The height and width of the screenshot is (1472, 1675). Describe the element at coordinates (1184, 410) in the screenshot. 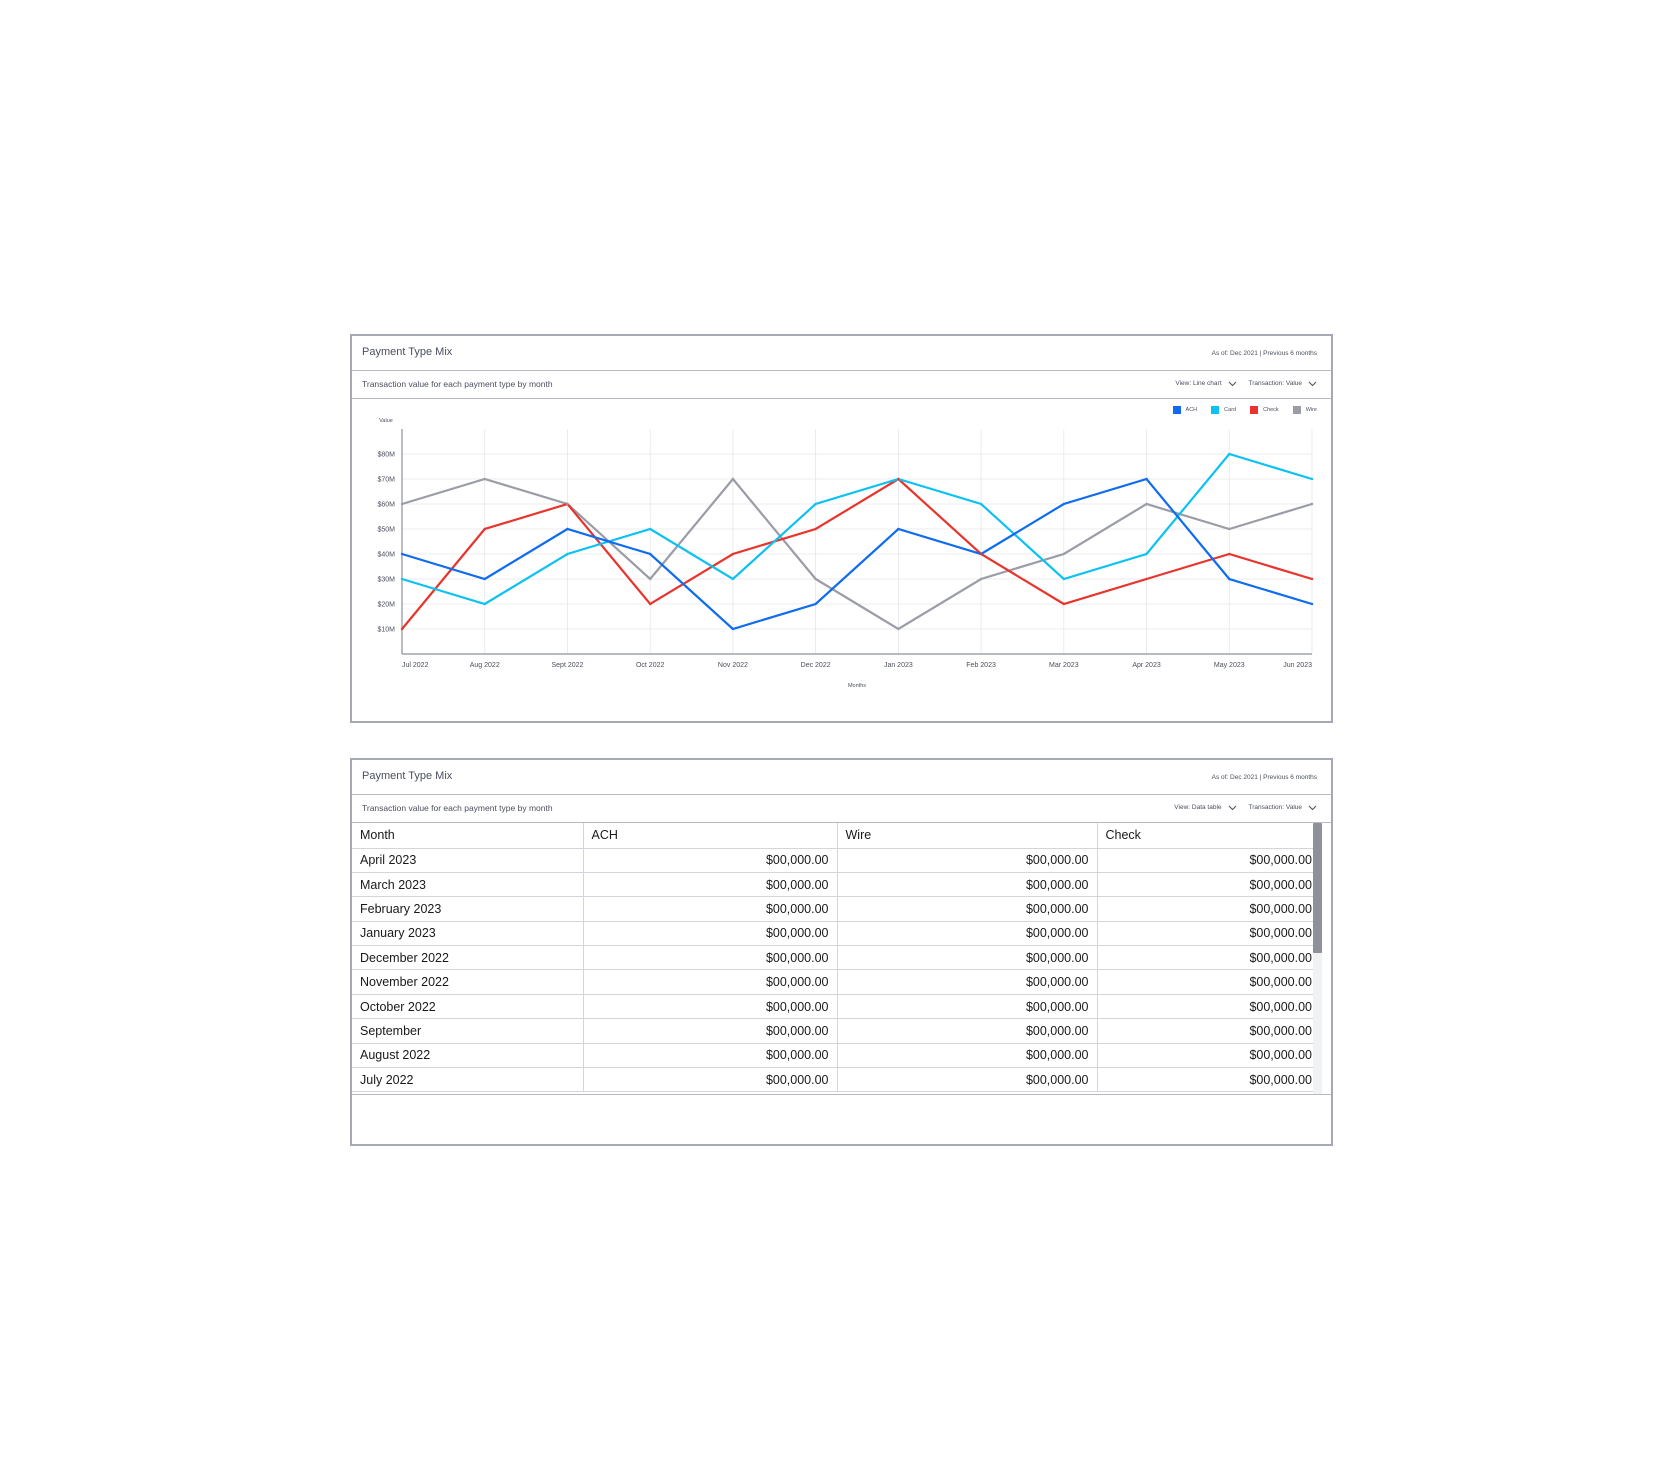

I see `legend-item-ach: ACH` at that location.